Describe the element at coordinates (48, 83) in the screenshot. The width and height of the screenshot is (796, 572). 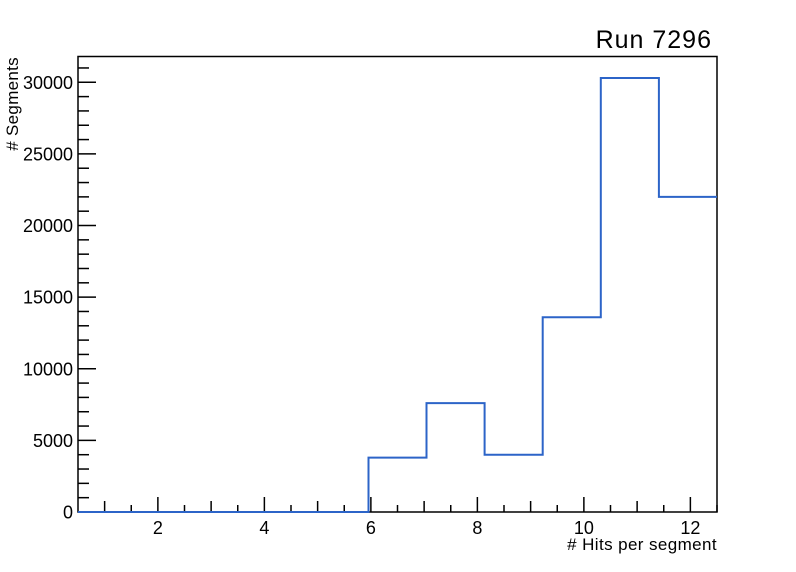
I see `y-tick-label: 30000` at that location.